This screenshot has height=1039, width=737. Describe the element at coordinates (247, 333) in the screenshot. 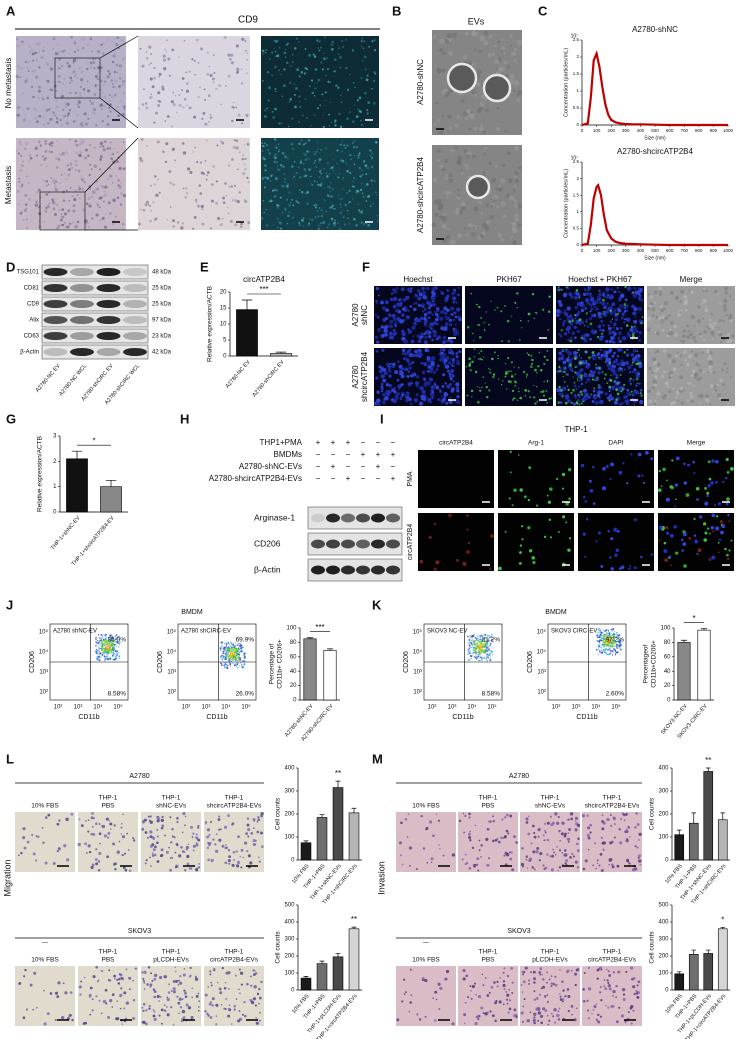

I see `bar` at that location.